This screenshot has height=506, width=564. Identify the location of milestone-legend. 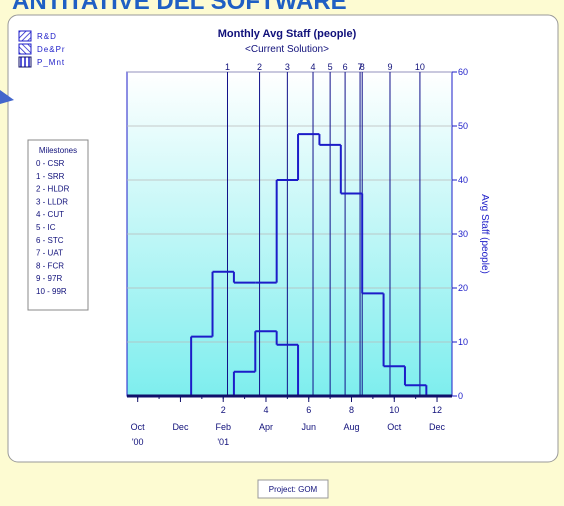
(58, 225).